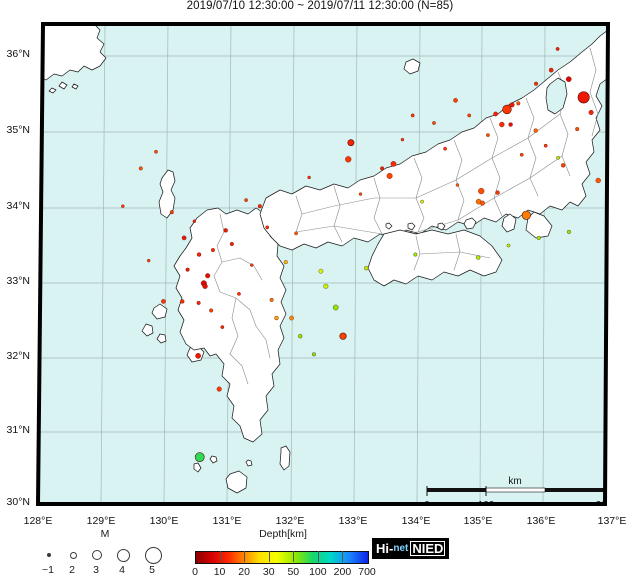 The image size is (640, 578). Describe the element at coordinates (285, 458) in the screenshot. I see `land-tanegashima` at that location.